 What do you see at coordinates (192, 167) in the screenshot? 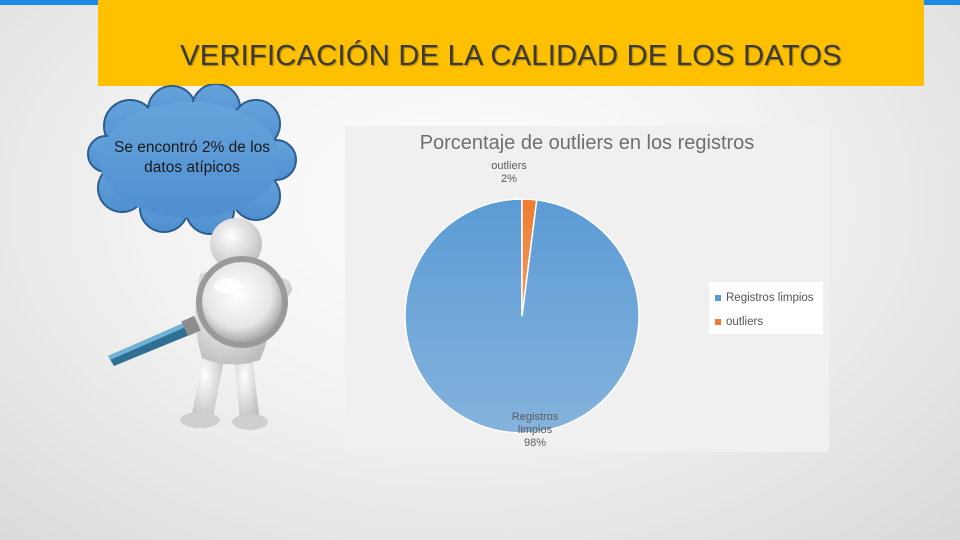
I see `callout-line-2: datos atípicos` at bounding box center [192, 167].